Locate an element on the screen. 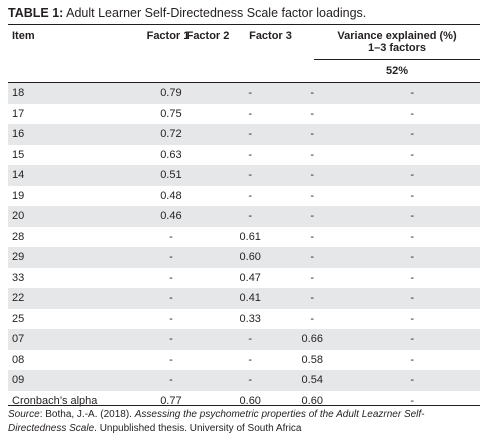  cell-factor-2: 0.47 is located at coordinates (250, 277).